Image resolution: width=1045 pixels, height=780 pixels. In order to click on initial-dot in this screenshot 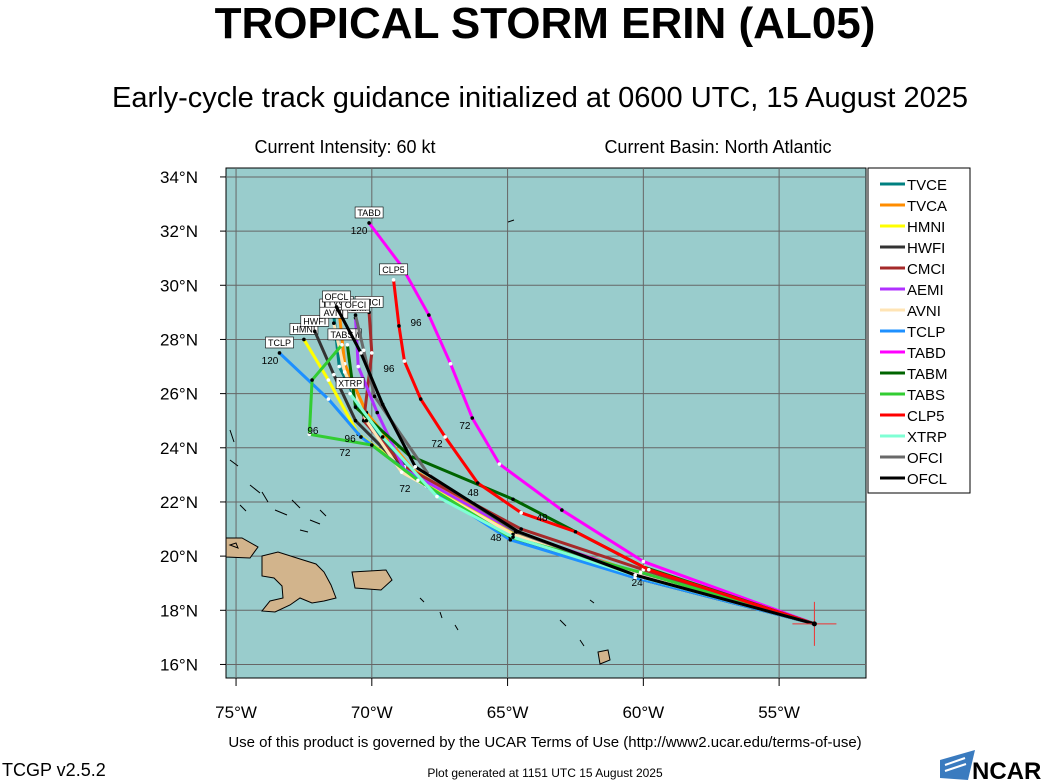, I will do `click(814, 624)`.